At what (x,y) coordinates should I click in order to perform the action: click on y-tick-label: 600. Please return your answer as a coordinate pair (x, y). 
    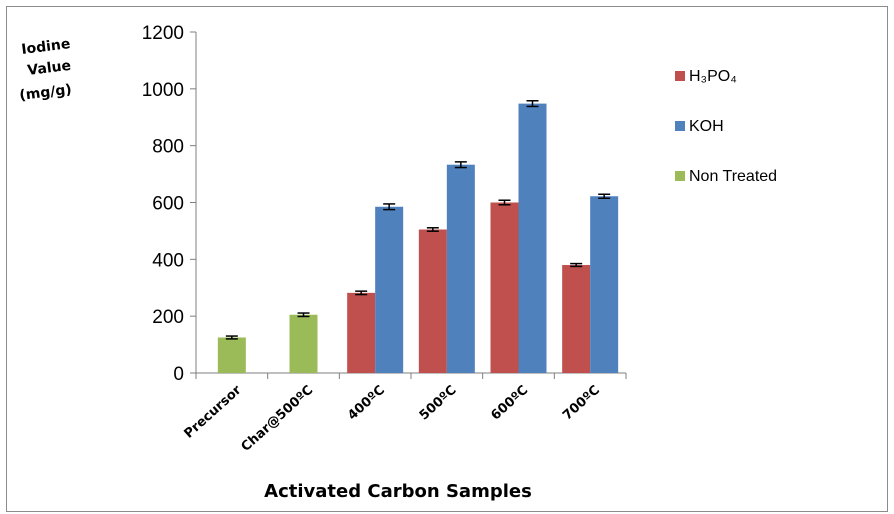
    Looking at the image, I should click on (168, 204).